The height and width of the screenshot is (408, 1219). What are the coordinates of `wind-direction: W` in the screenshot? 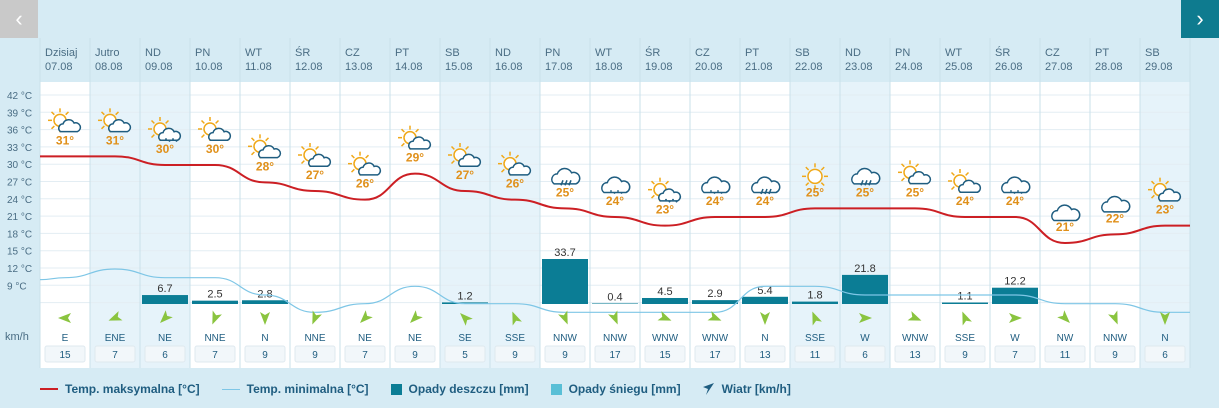 It's located at (865, 338).